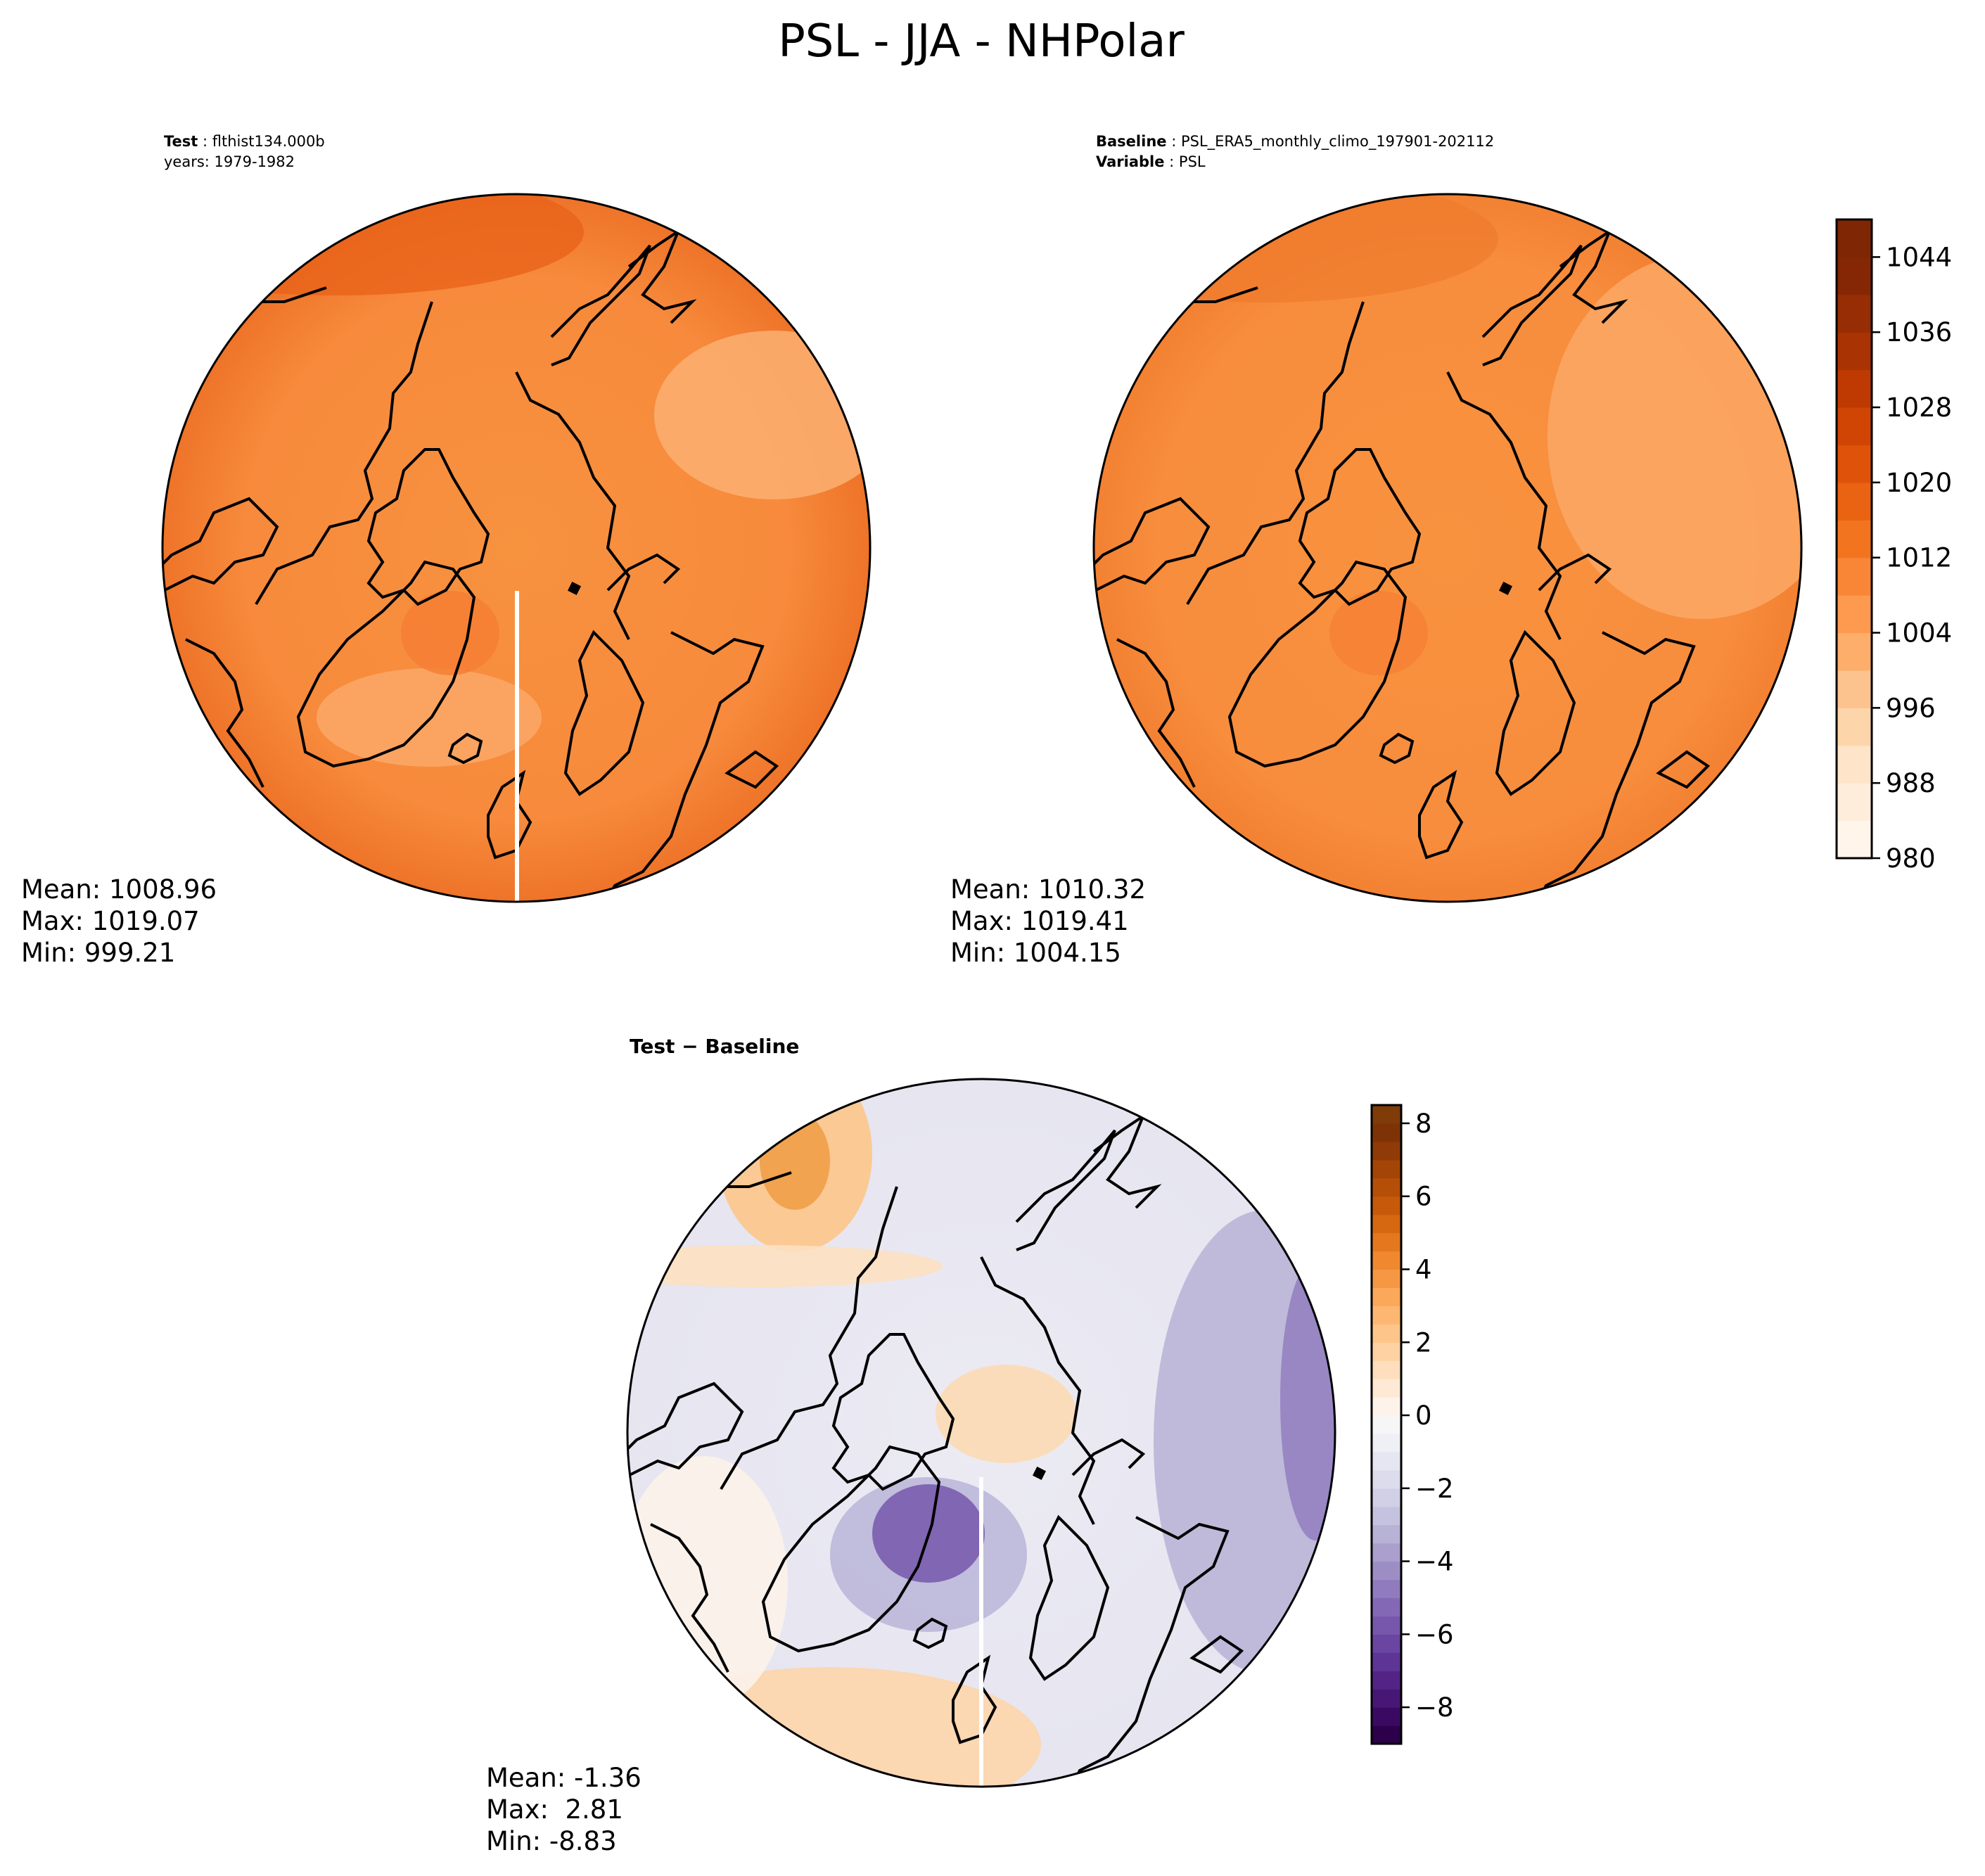  I want to click on diff-map, so click(981, 1433).